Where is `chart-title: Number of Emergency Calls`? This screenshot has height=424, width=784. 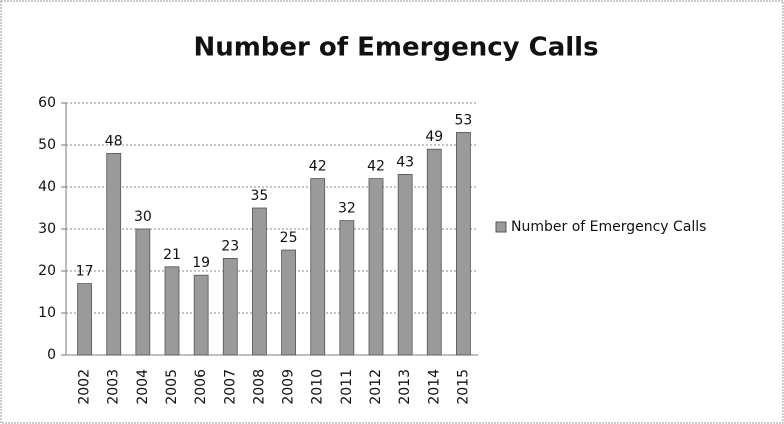 chart-title: Number of Emergency Calls is located at coordinates (395, 48).